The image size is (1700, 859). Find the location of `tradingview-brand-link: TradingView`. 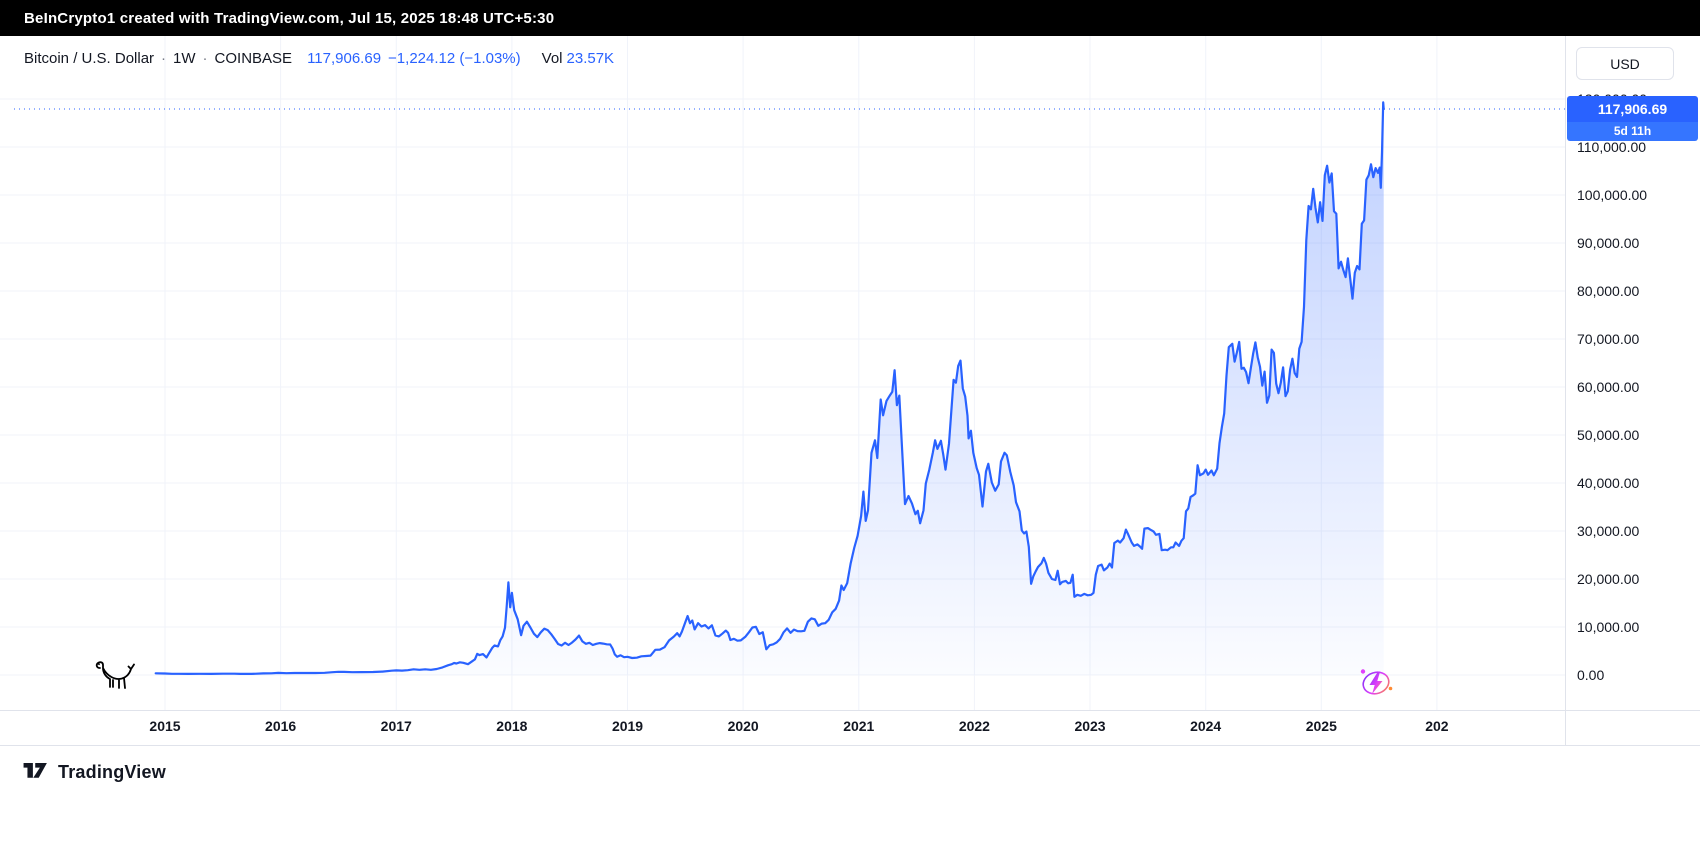

tradingview-brand-link: TradingView is located at coordinates (94, 772).